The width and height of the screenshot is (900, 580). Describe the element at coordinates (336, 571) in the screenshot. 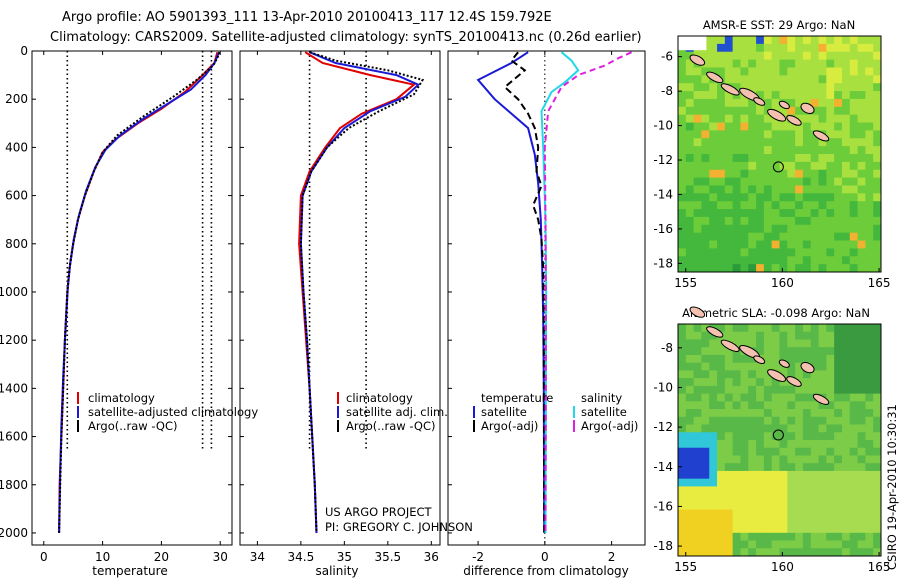

I see `salinity-axis-label: salinity` at that location.